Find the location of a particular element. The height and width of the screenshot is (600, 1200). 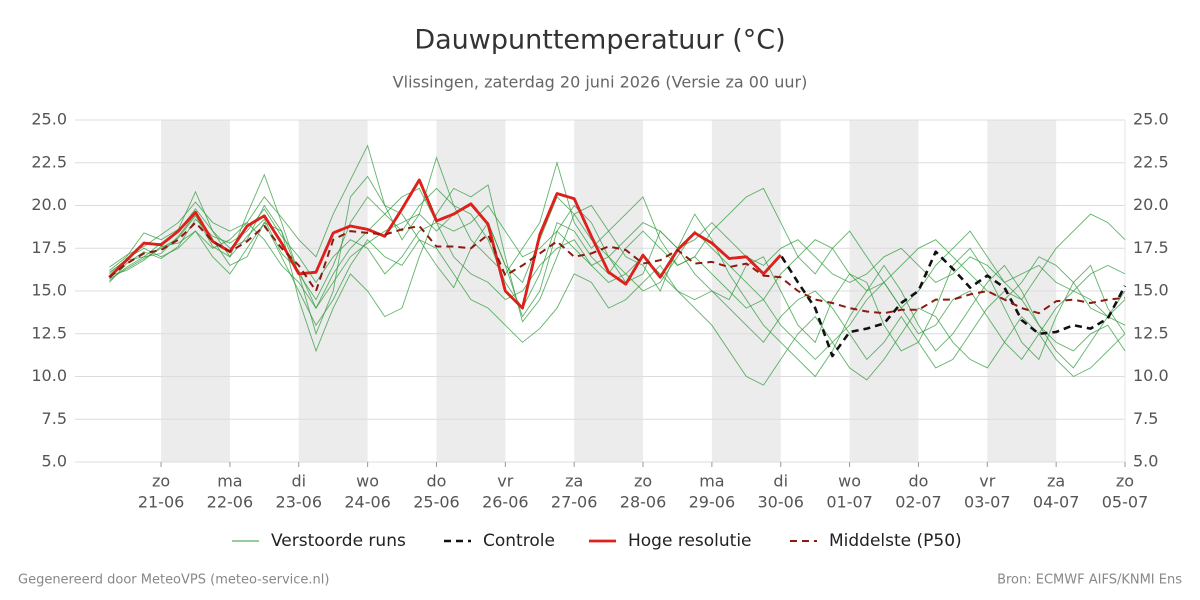

y-tick-label: 22.5 is located at coordinates (49, 161).